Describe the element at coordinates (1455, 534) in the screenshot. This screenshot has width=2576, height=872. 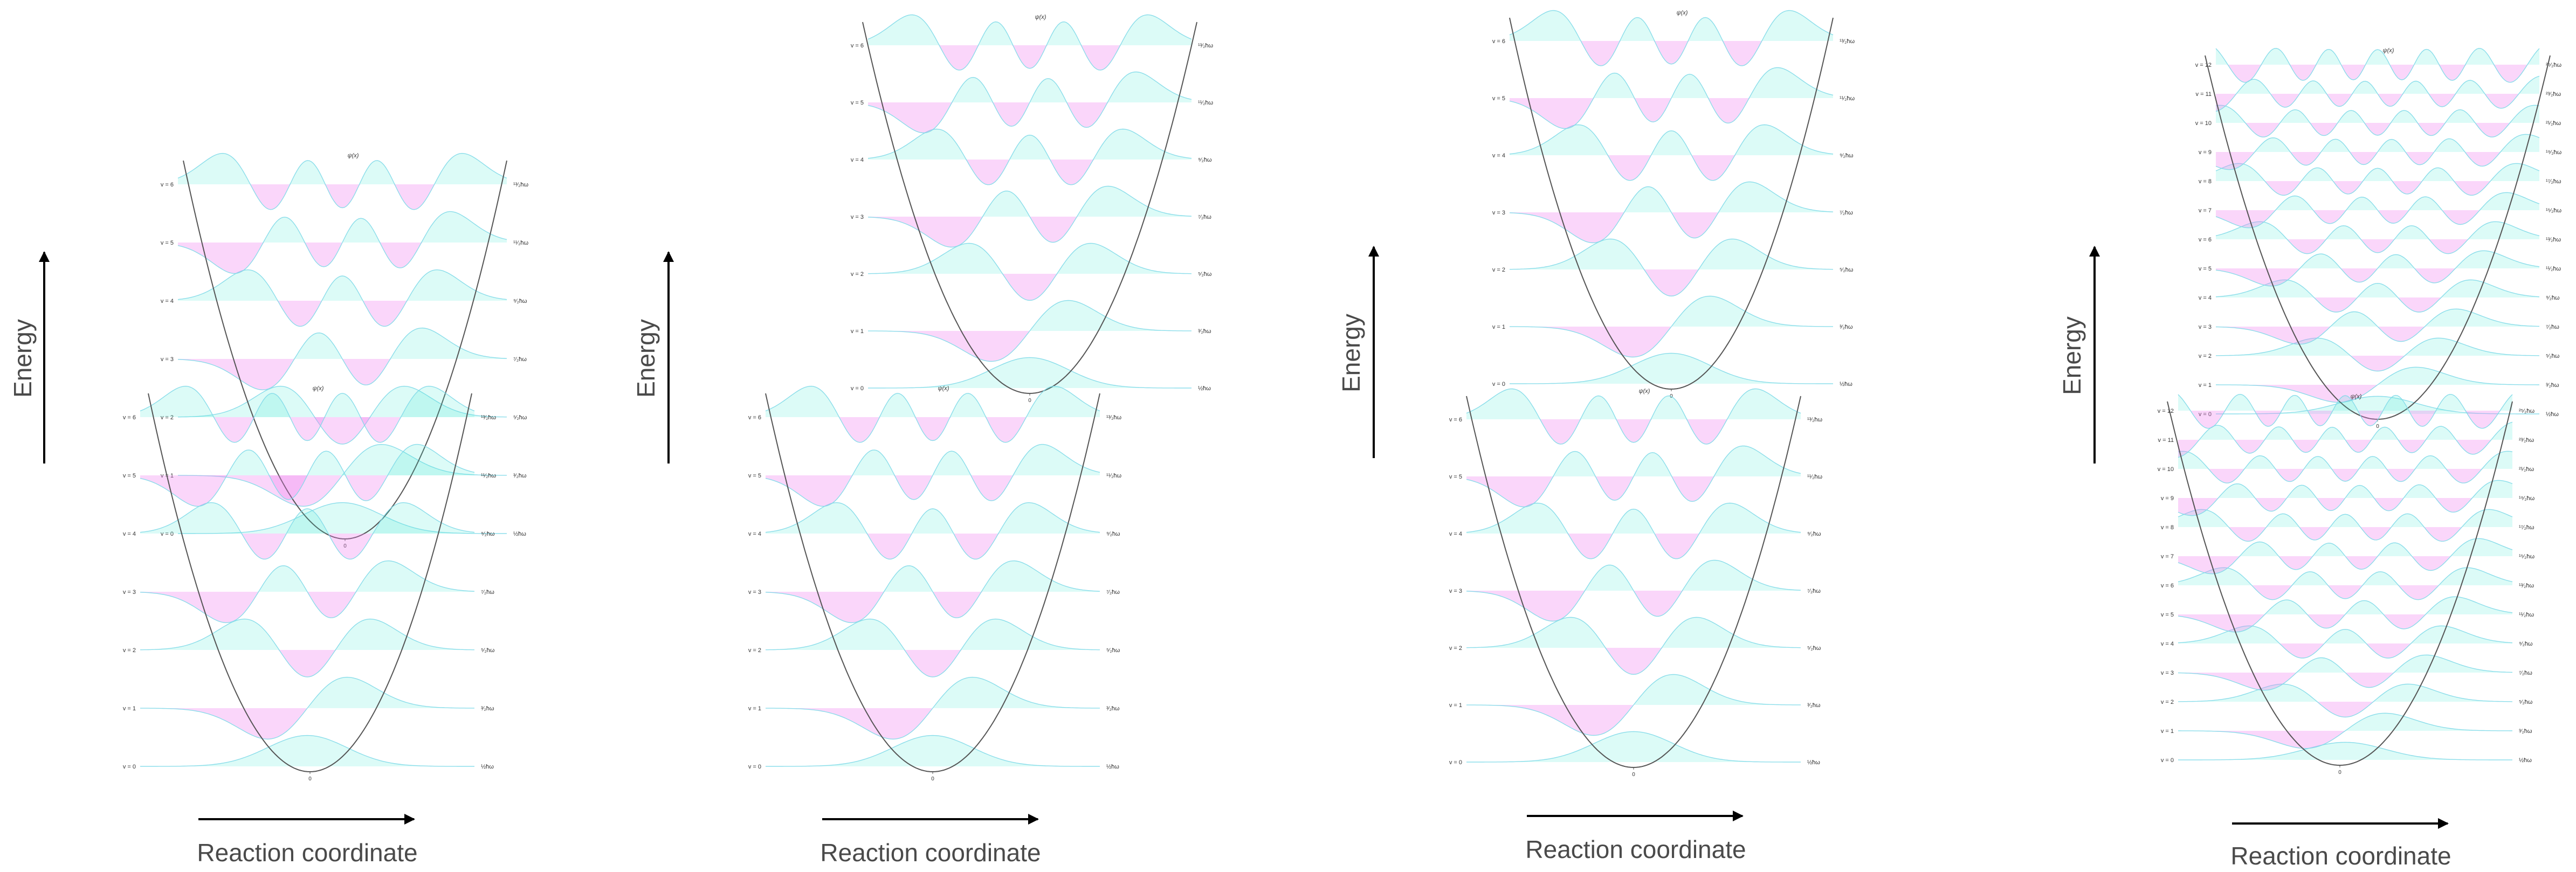
I see `panel-3-front-level-4-label: v = 4` at that location.